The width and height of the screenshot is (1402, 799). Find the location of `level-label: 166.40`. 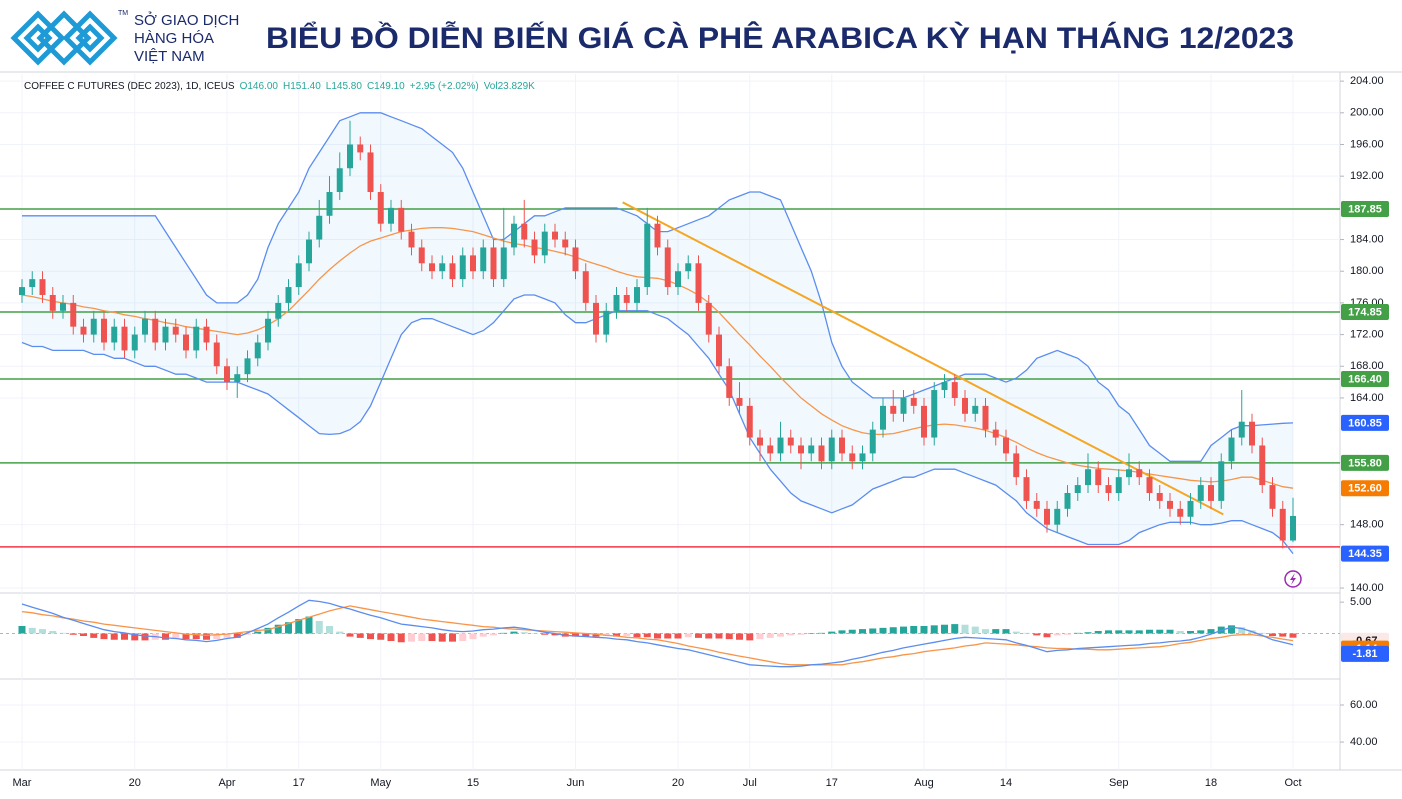

level-label: 166.40 is located at coordinates (1365, 379).